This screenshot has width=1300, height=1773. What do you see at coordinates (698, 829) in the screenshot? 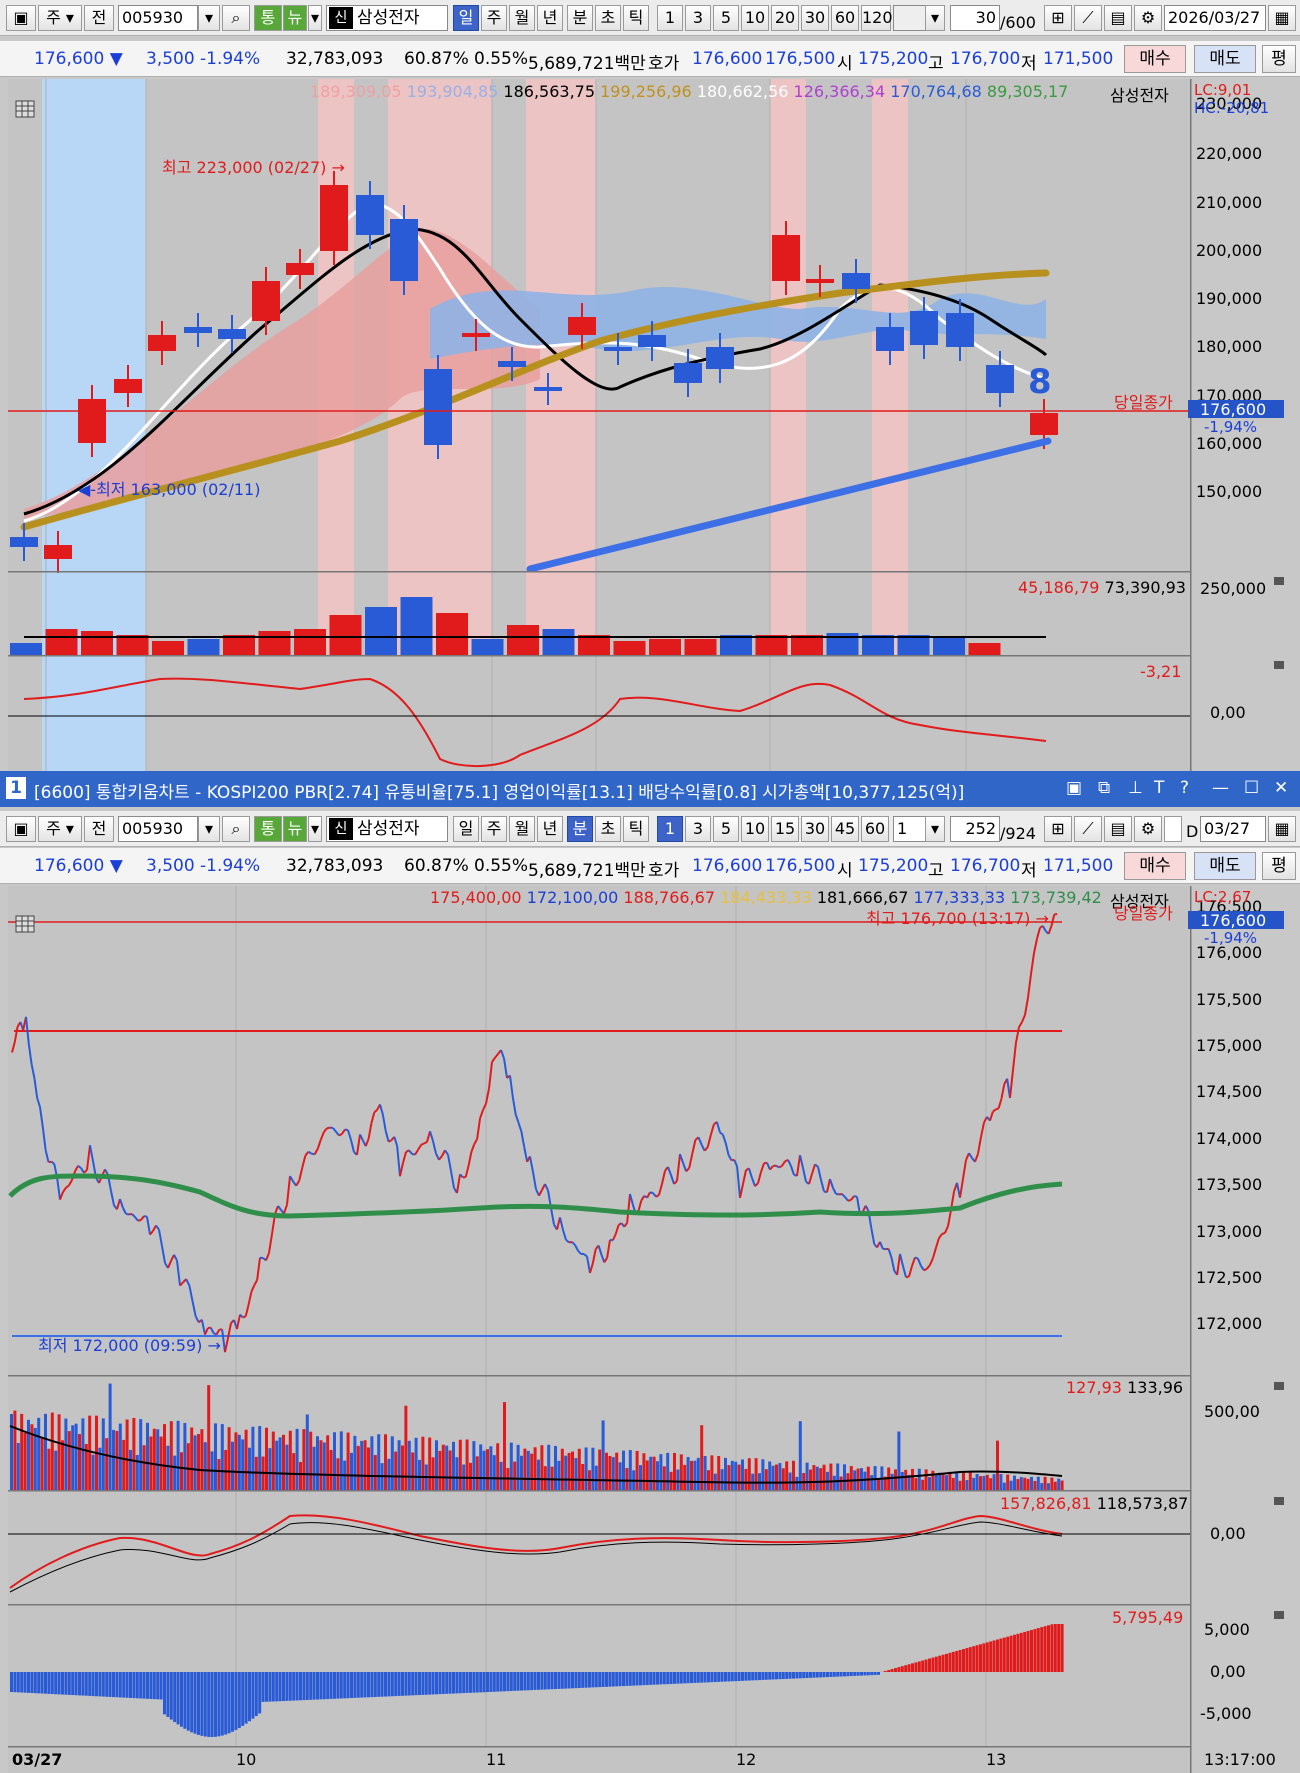
I see `interval-3-2: 3` at bounding box center [698, 829].